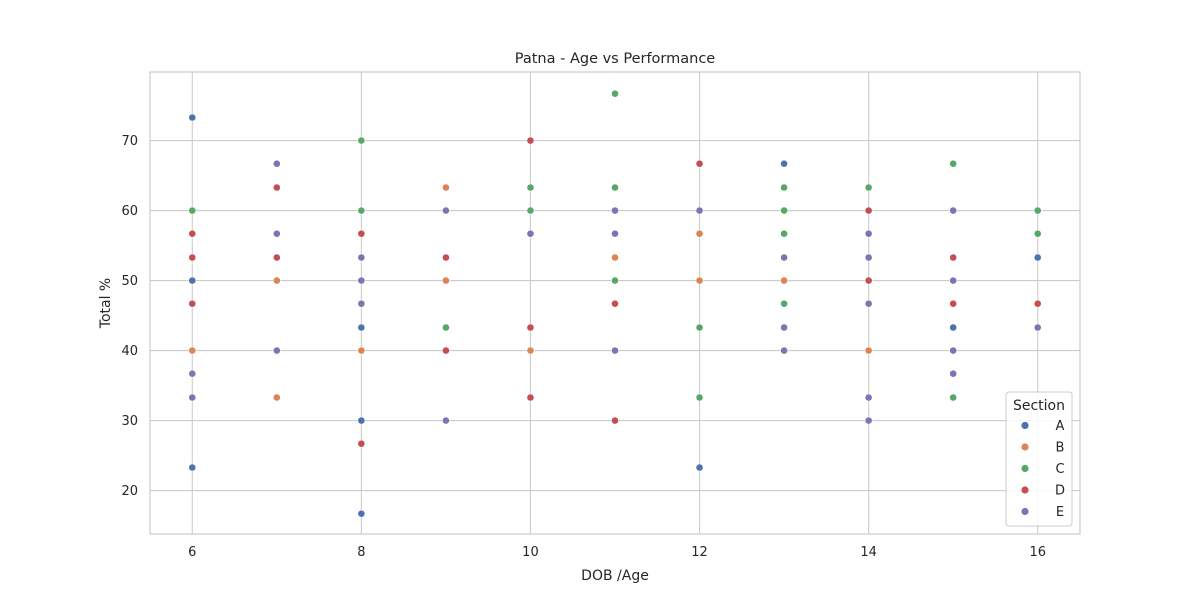  What do you see at coordinates (129, 421) in the screenshot?
I see `y-tick-label: 30` at bounding box center [129, 421].